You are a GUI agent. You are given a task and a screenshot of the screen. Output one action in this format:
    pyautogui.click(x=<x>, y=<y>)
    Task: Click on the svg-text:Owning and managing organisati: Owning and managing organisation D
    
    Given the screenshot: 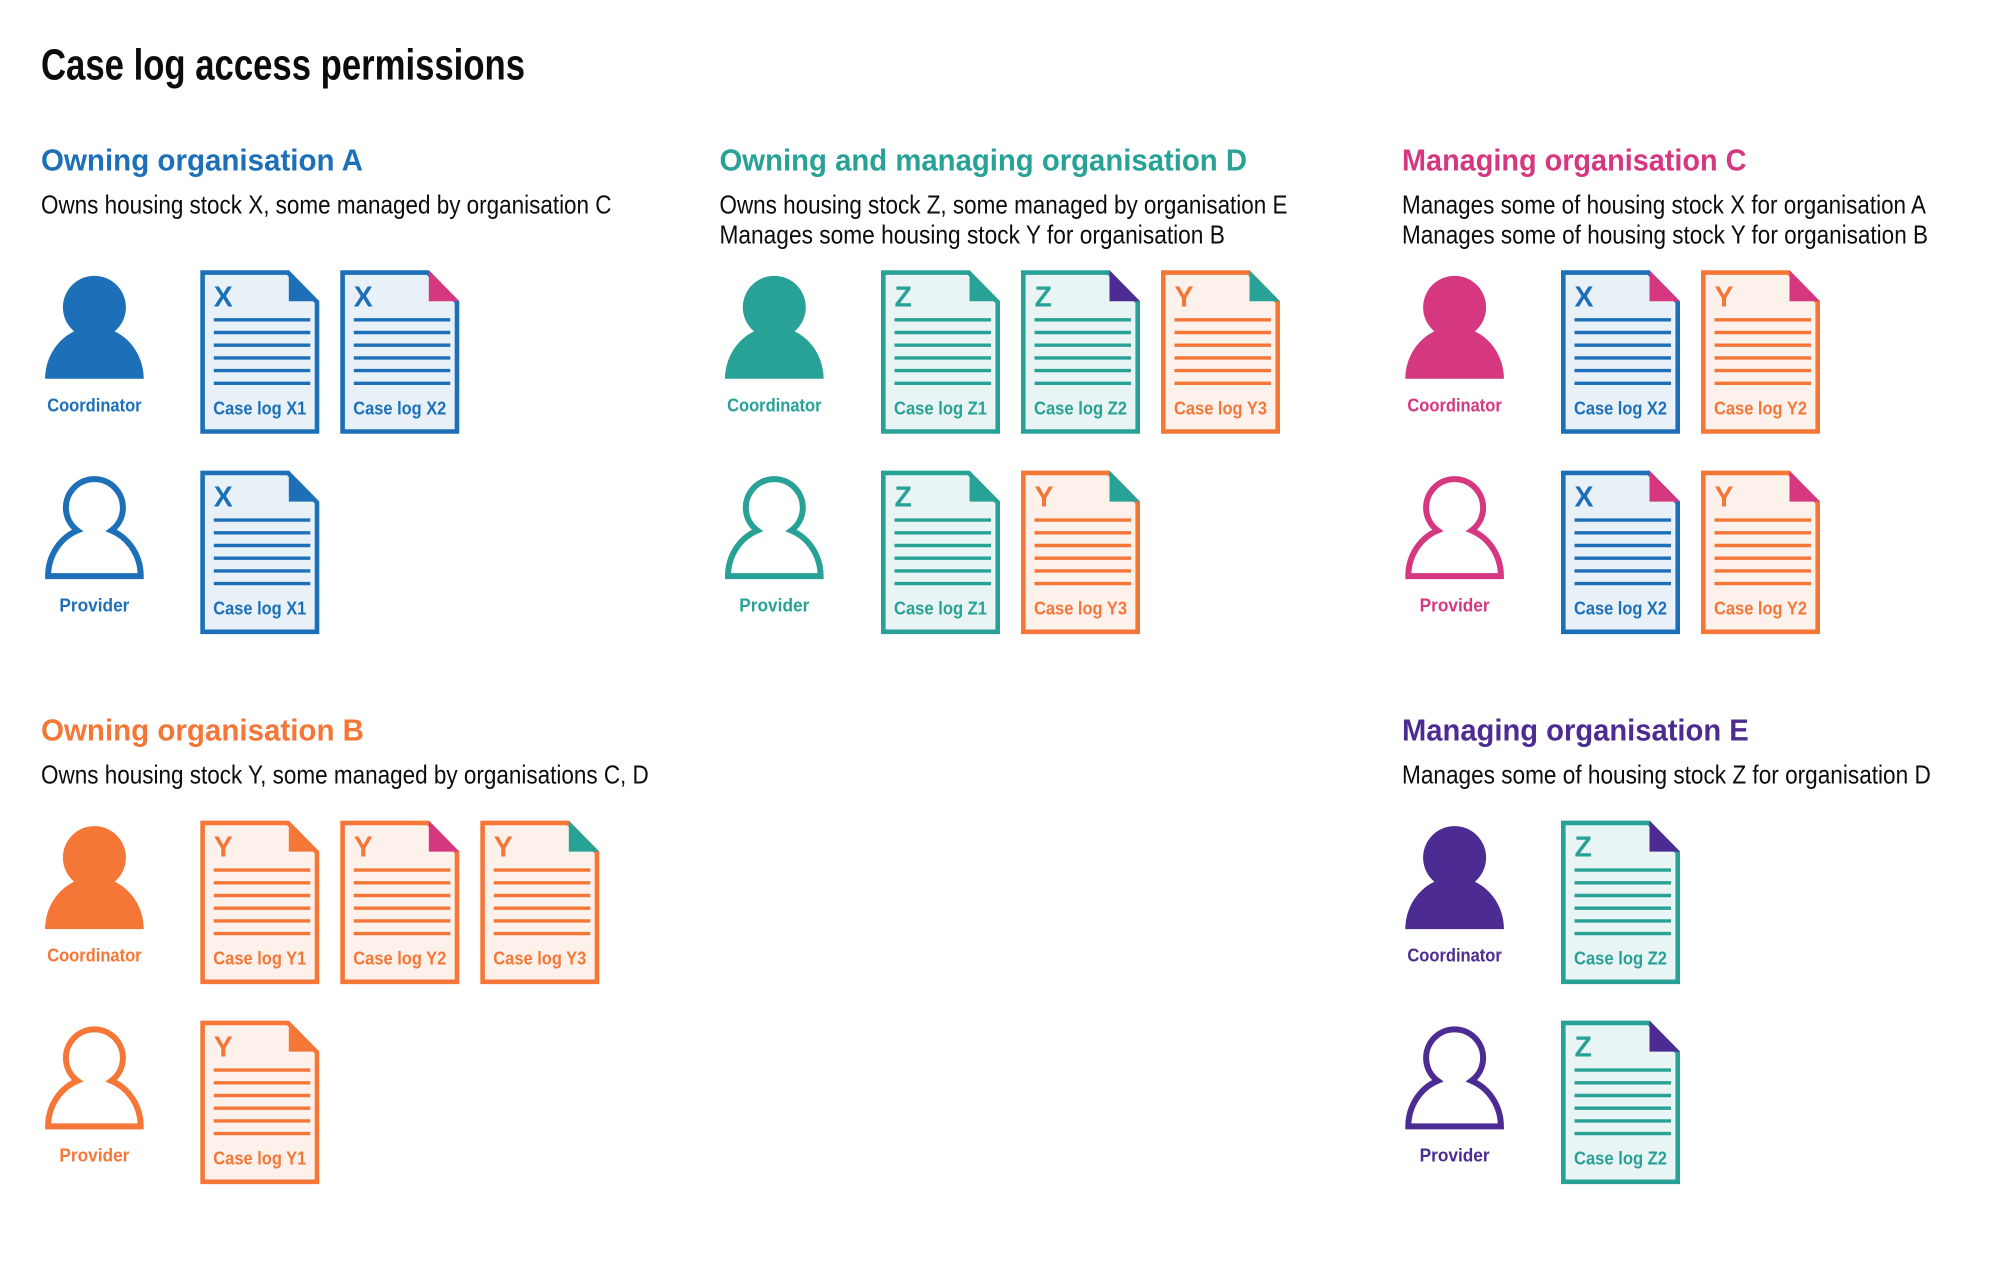 What is the action you would take?
    pyautogui.click(x=984, y=159)
    